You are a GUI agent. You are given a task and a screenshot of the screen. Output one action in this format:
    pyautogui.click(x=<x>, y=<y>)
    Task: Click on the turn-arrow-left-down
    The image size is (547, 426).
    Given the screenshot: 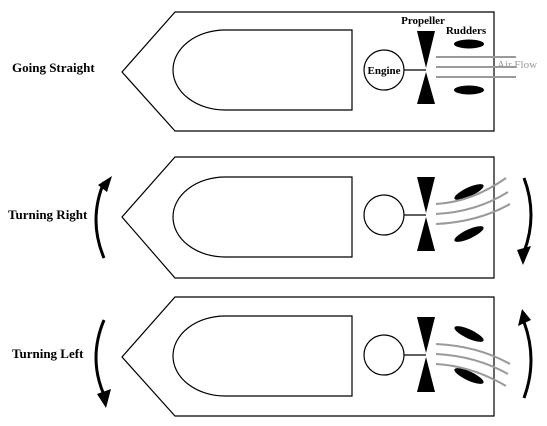 What is the action you would take?
    pyautogui.click(x=100, y=357)
    